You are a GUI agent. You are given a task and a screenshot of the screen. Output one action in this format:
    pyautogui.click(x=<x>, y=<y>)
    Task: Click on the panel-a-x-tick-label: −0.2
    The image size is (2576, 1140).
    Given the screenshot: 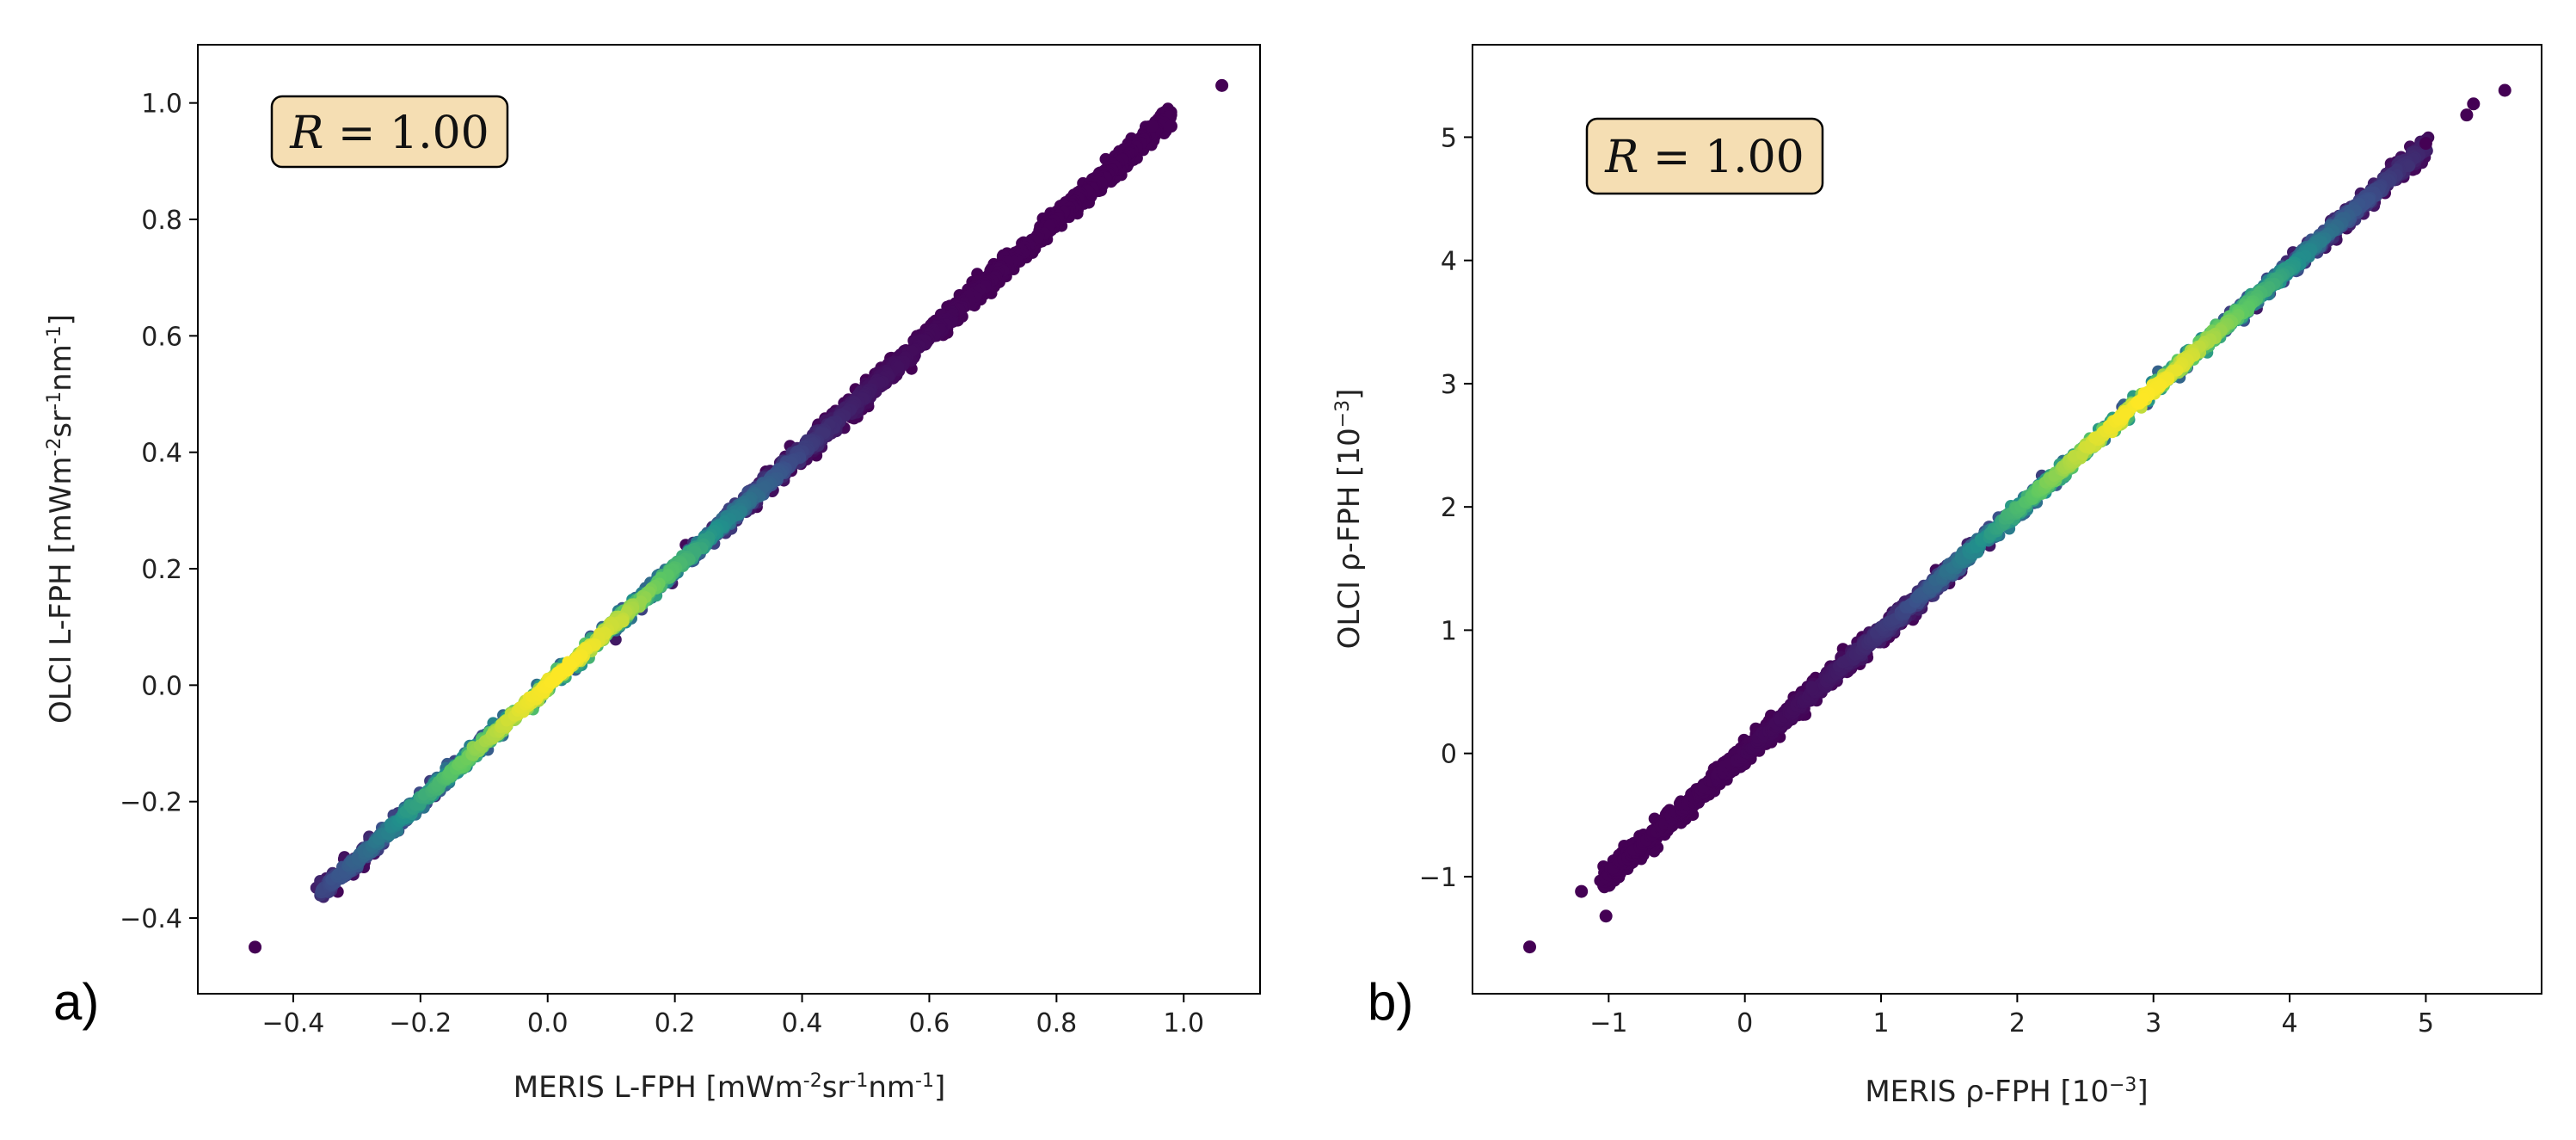 What is the action you would take?
    pyautogui.click(x=420, y=1023)
    